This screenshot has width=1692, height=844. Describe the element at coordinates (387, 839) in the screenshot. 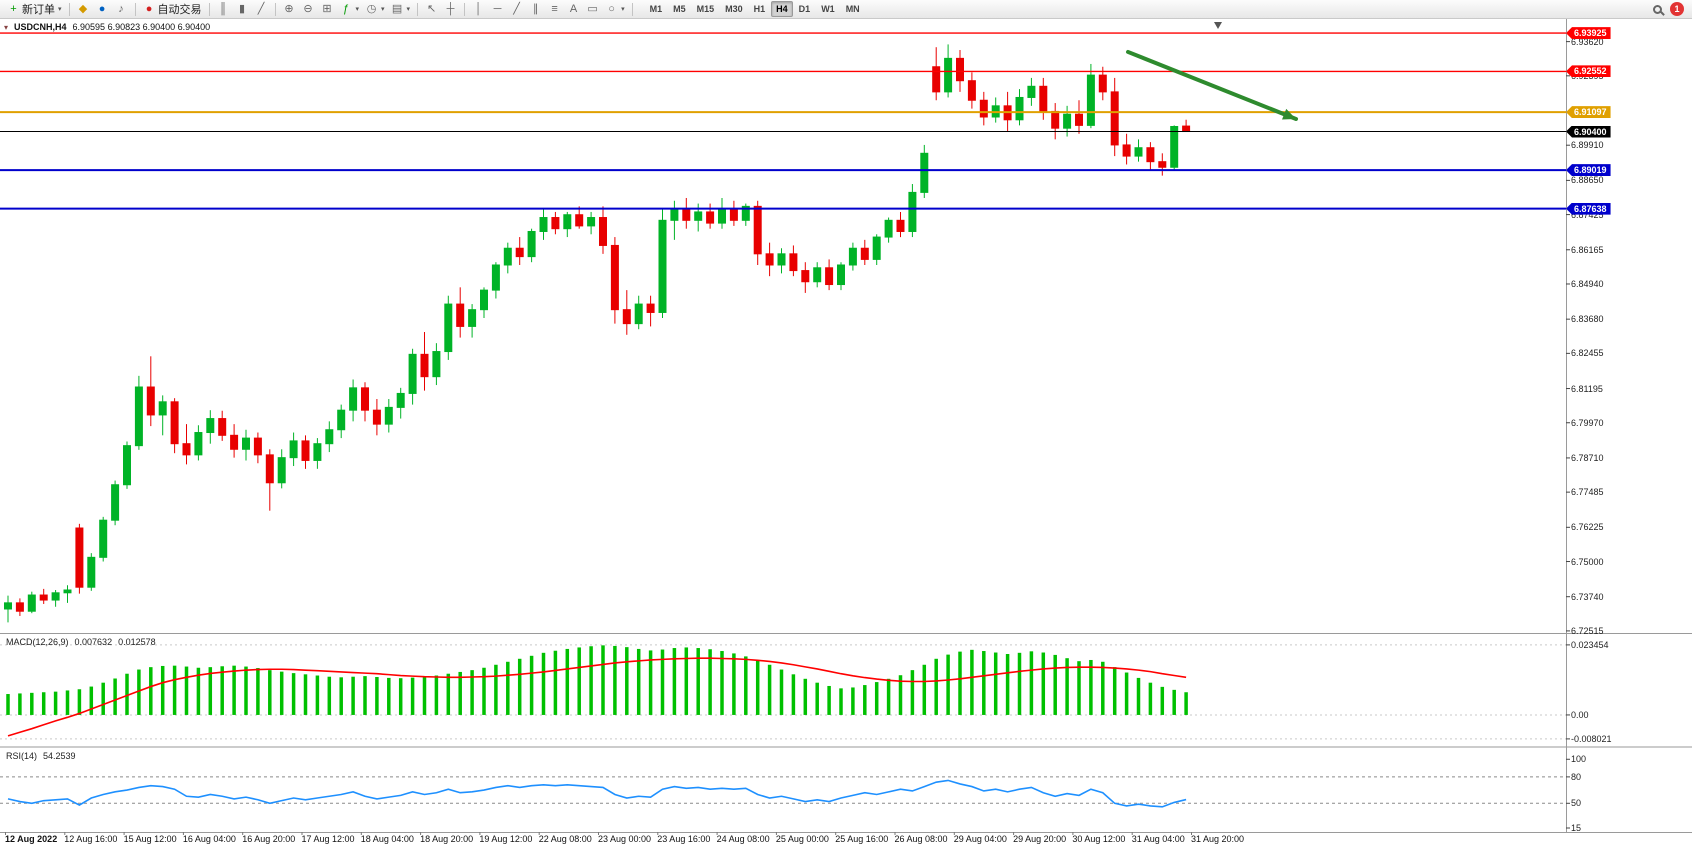

I see `date-axis-label: 18 Aug 04:00` at that location.